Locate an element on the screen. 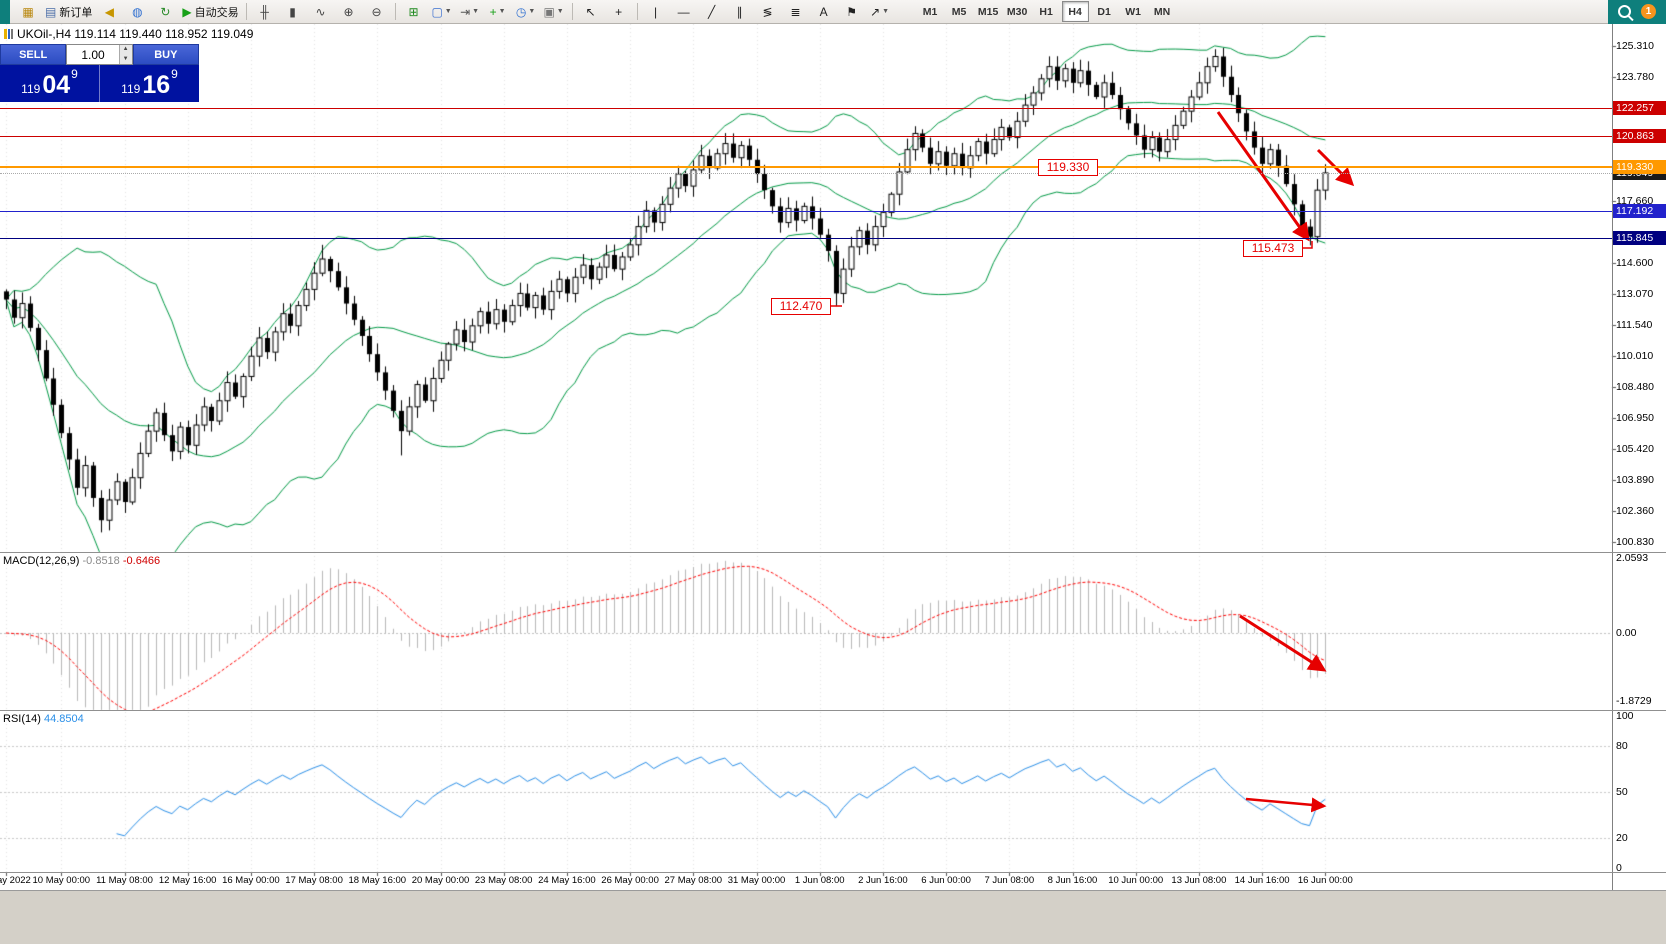 Image resolution: width=1666 pixels, height=944 pixels. timeframe-mn: MN is located at coordinates (1162, 11).